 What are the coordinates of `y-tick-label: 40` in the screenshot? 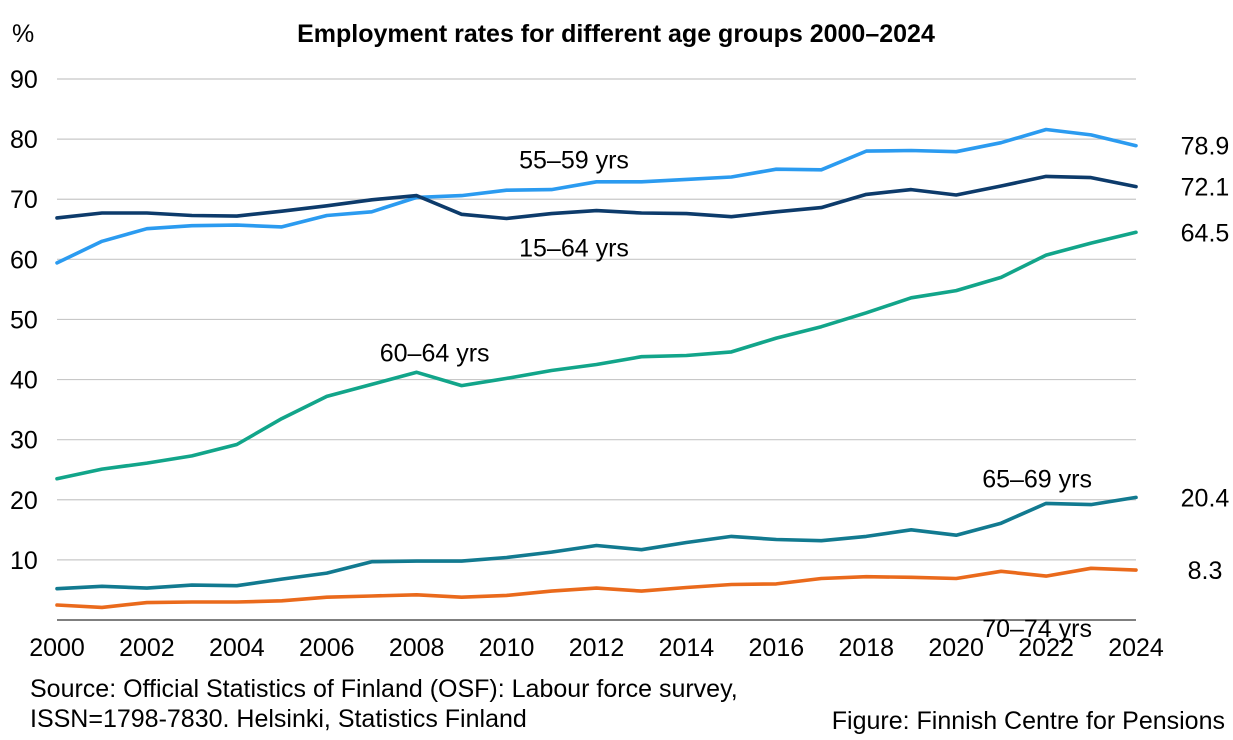 It's located at (24, 381).